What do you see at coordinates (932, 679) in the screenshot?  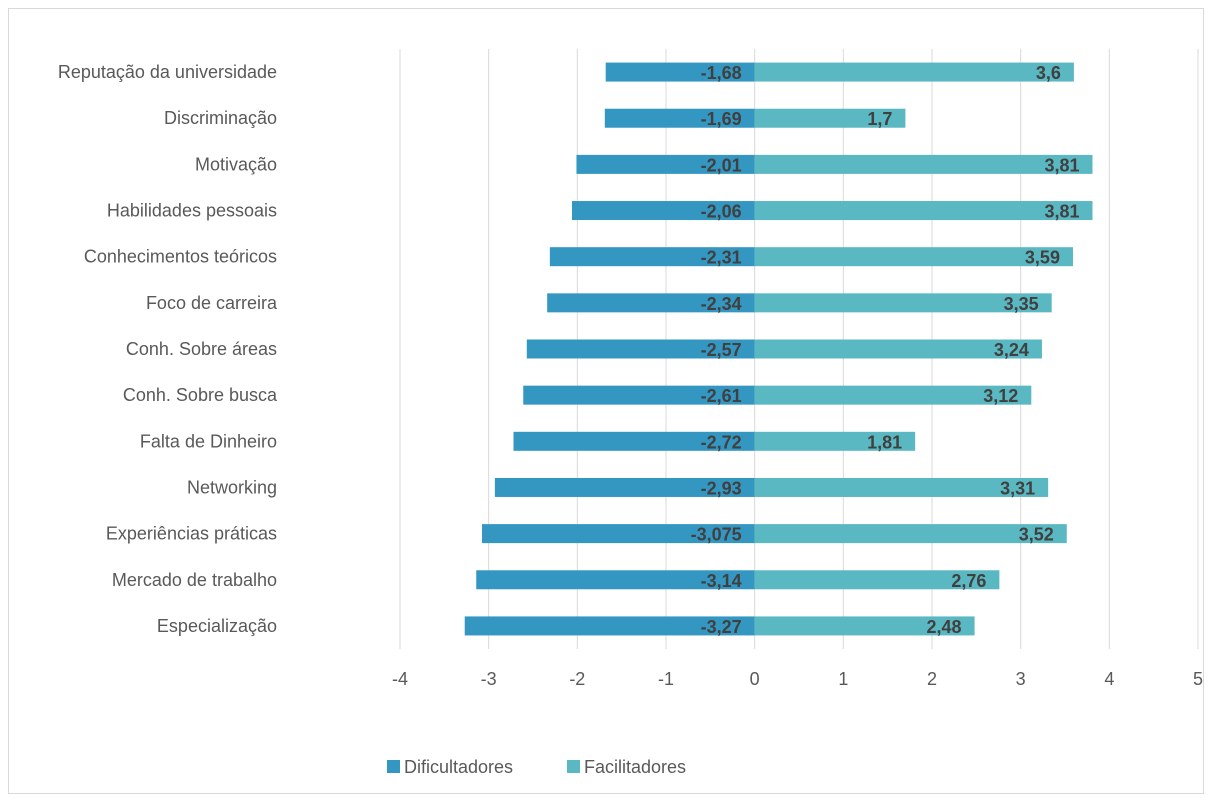 I see `x-tick-label: 2` at bounding box center [932, 679].